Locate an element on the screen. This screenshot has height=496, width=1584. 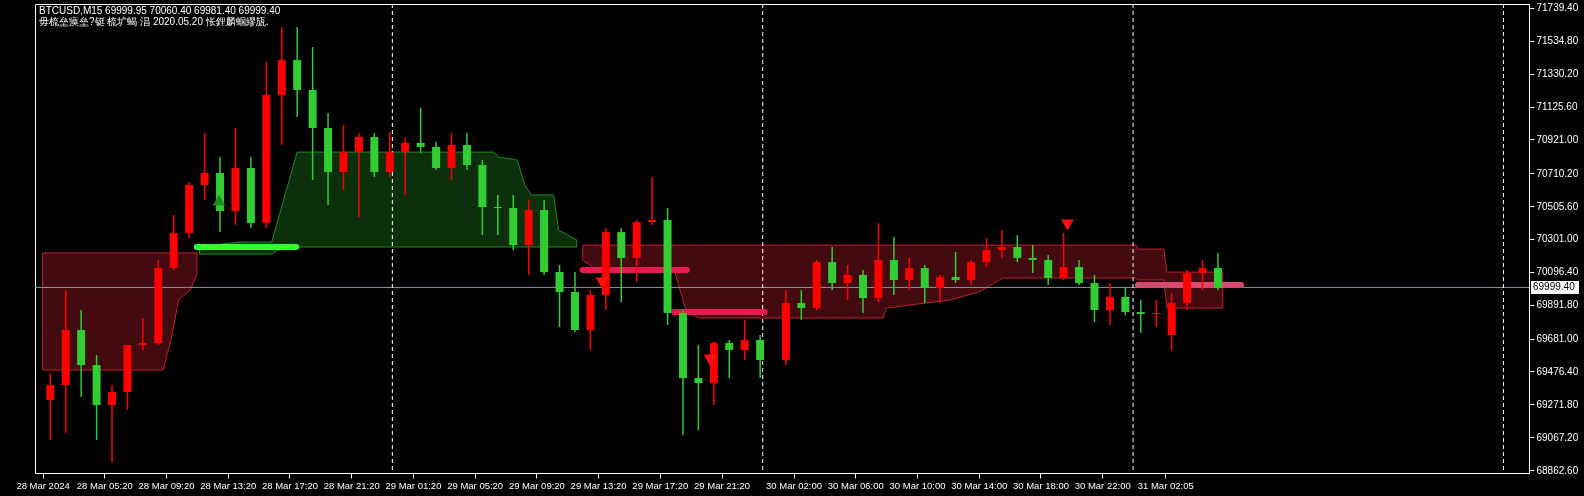
y-tick-label: 69681.00 is located at coordinates (1557, 339).